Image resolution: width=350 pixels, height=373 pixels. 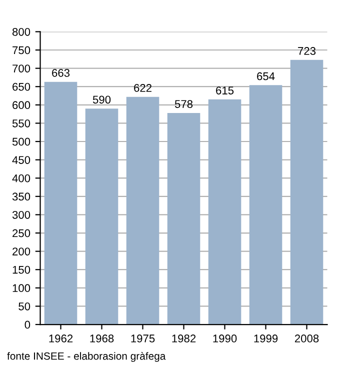 What do you see at coordinates (21, 270) in the screenshot?
I see `y-tick-label: 150` at bounding box center [21, 270].